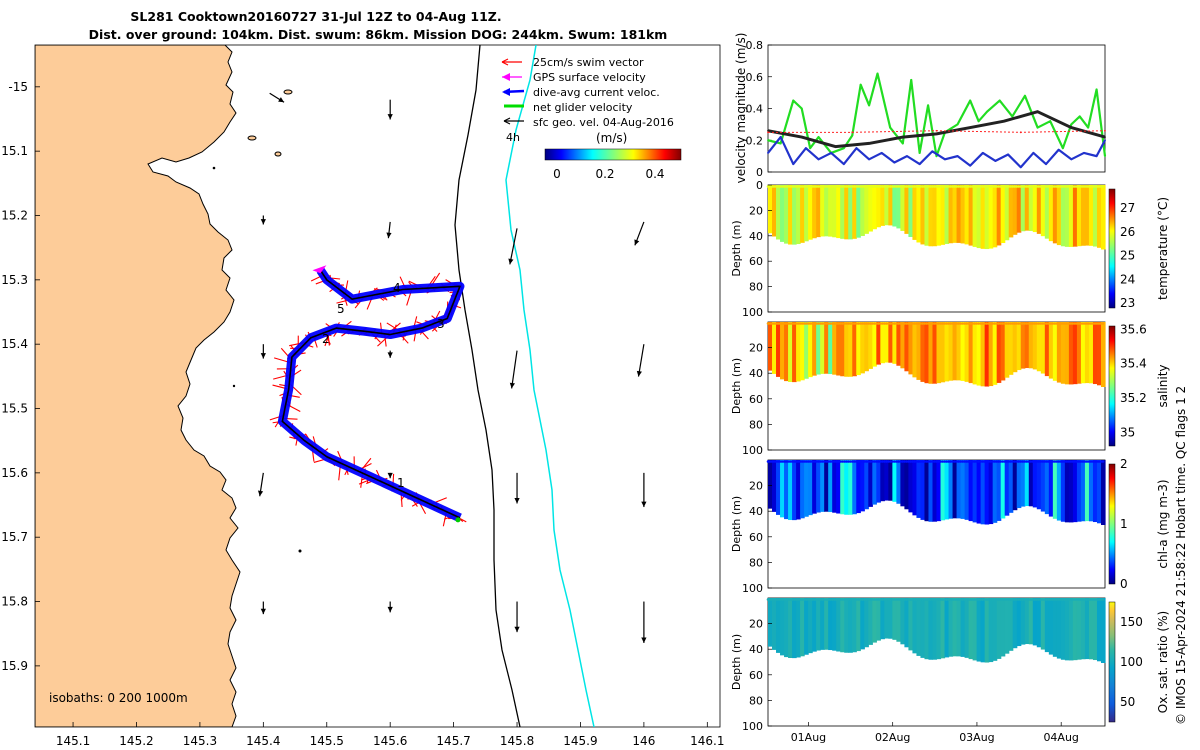  What do you see at coordinates (580, 741) in the screenshot?
I see `map-x-tick-label: 145.9` at bounding box center [580, 741].